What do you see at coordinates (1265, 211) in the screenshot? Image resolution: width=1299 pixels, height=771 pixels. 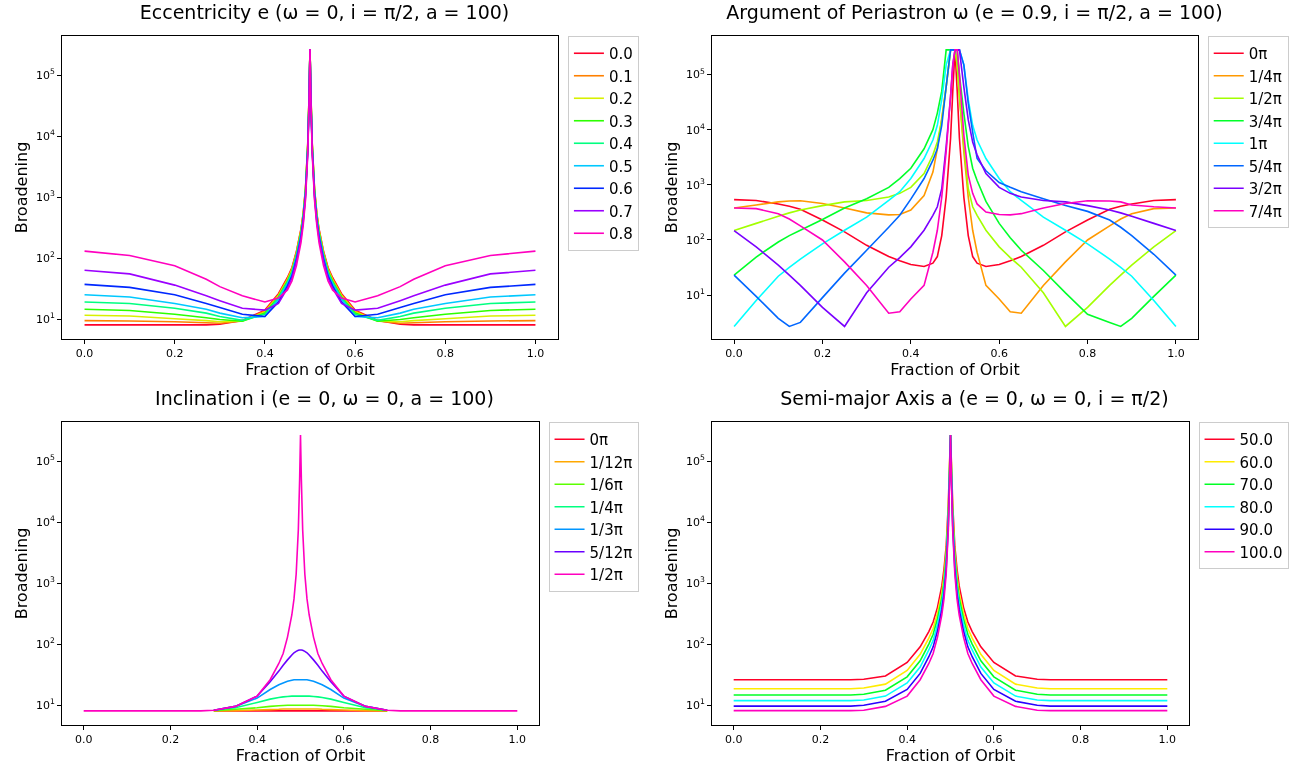 I see `legend-label: 7/4π` at bounding box center [1265, 211].